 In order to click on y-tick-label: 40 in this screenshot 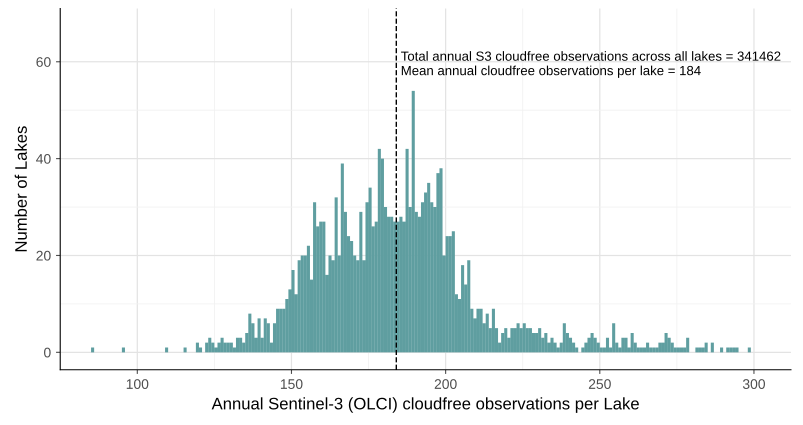, I will do `click(43, 159)`.